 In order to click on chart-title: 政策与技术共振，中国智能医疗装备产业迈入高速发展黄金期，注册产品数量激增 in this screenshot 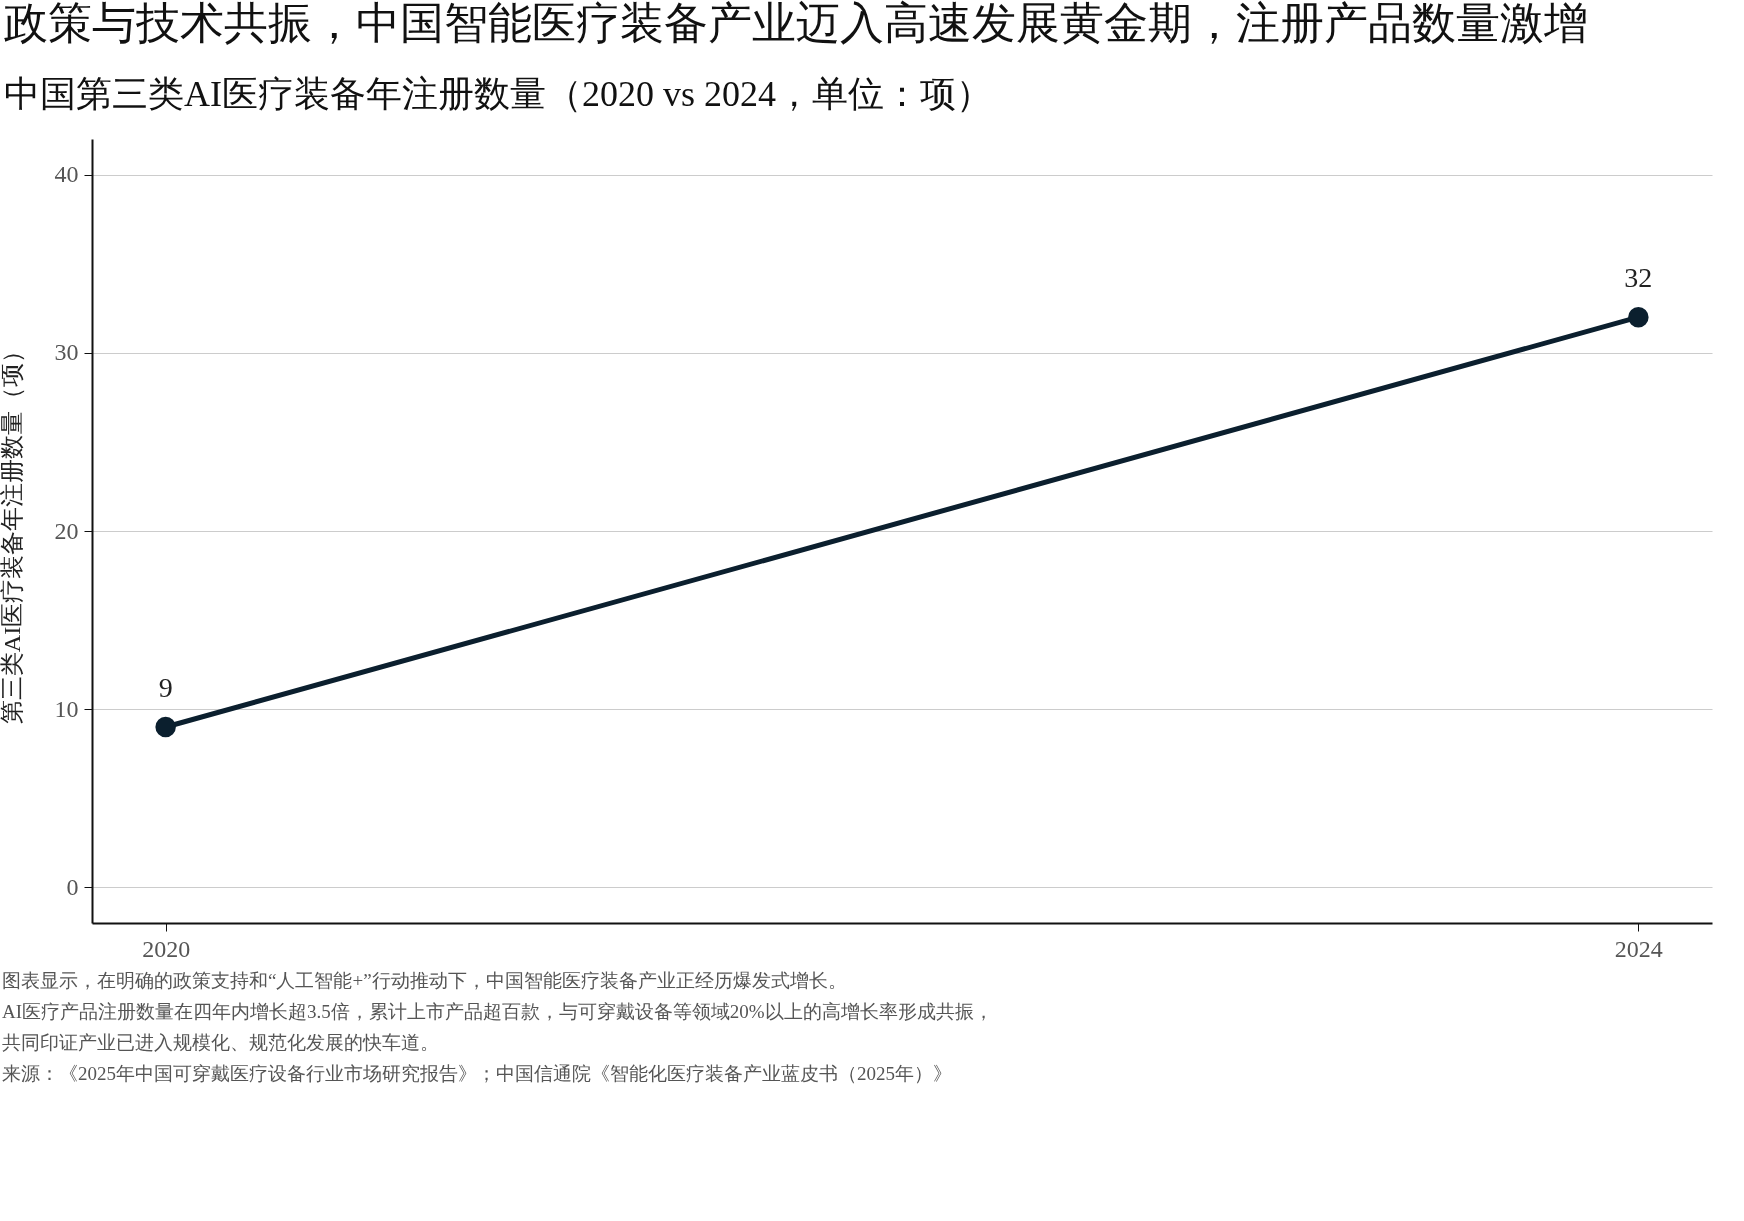, I will do `click(796, 24)`.